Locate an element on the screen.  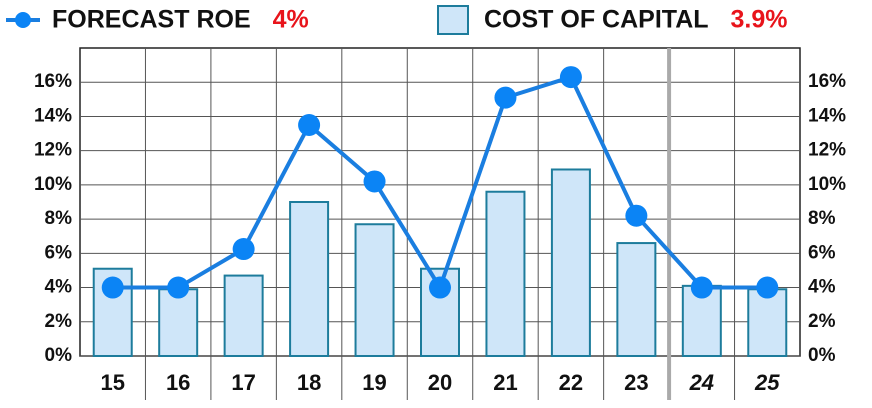
y-tick-label: 2% is located at coordinates (59, 321).